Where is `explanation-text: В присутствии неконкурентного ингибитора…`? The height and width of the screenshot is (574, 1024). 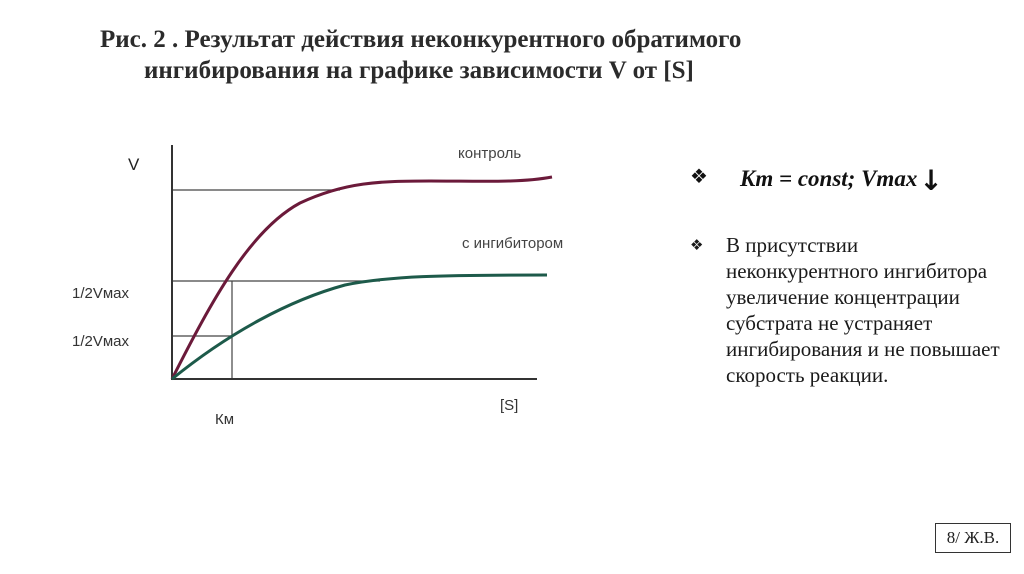
explanation-text: В присутствии неконкурентного ингибитора… is located at coordinates (863, 310).